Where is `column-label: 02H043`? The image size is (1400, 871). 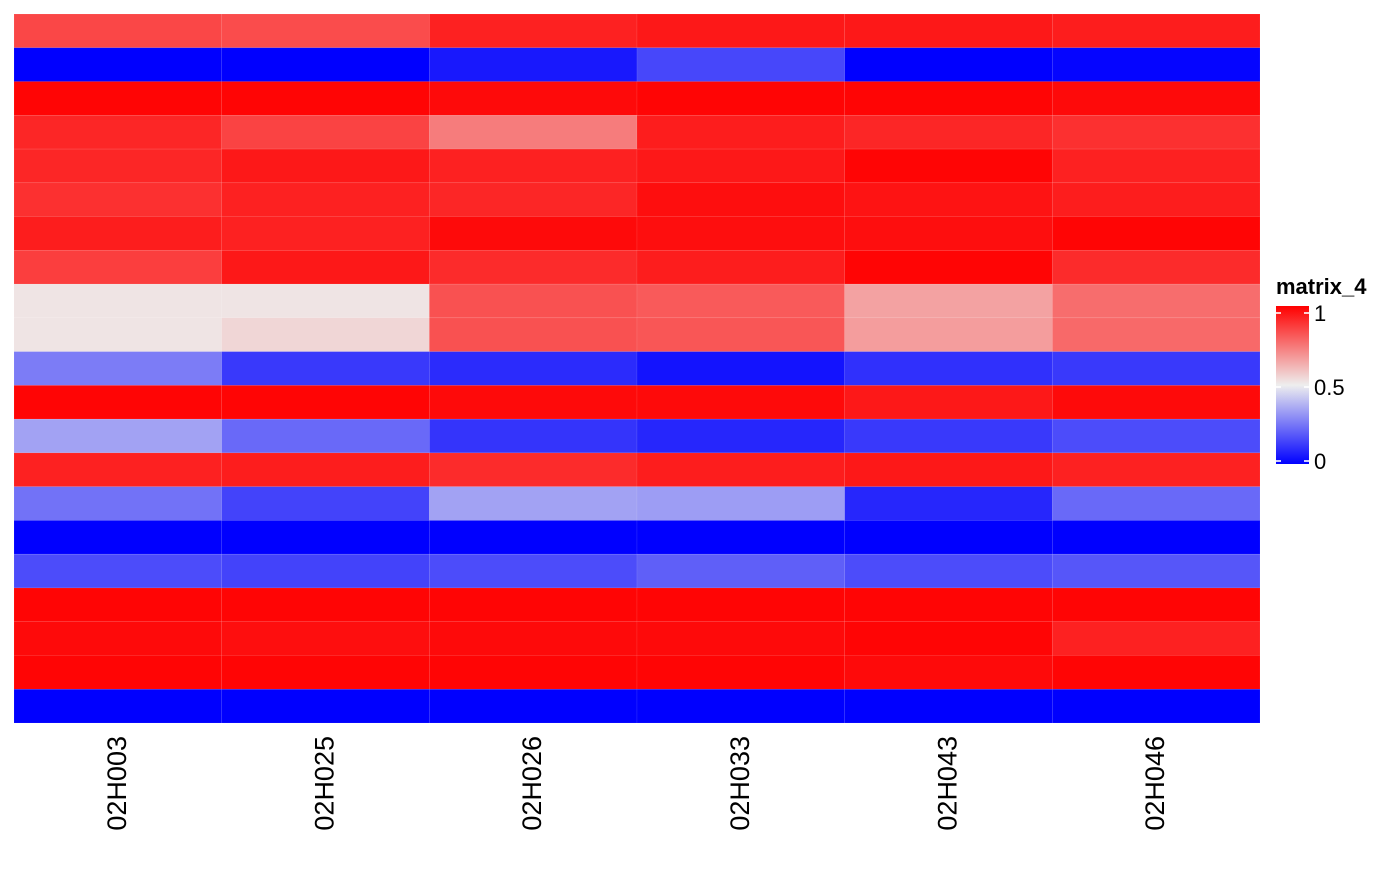 column-label: 02H043 is located at coordinates (948, 783).